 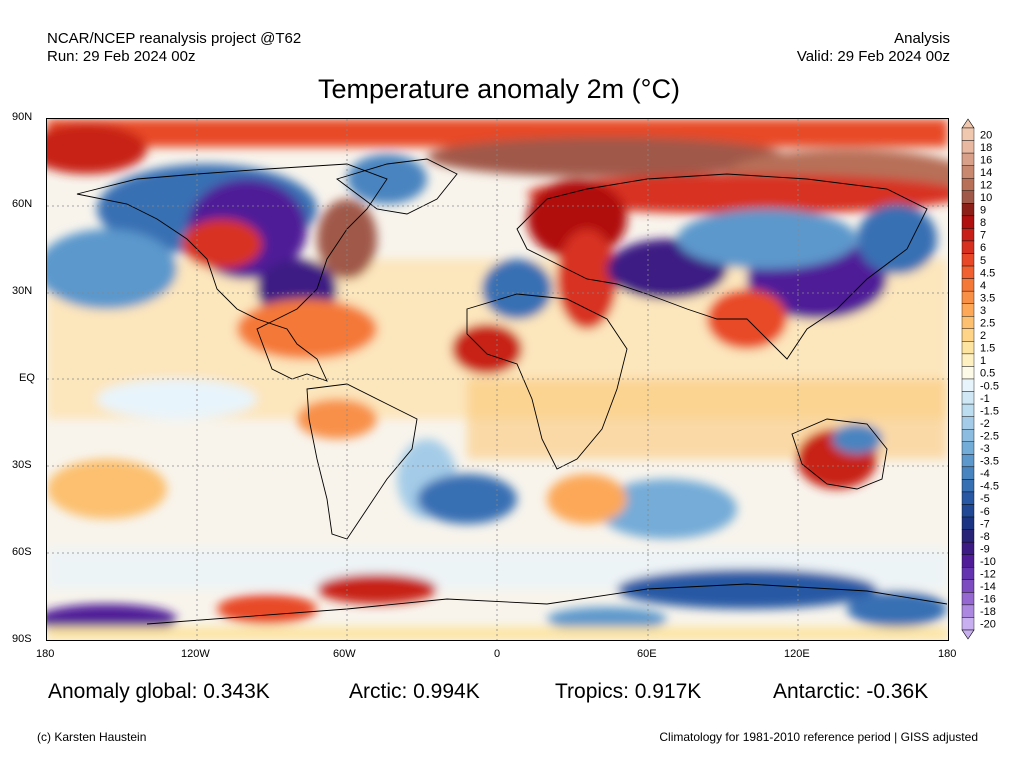 I want to click on colorbar-tick-label: 12, so click(x=986, y=185).